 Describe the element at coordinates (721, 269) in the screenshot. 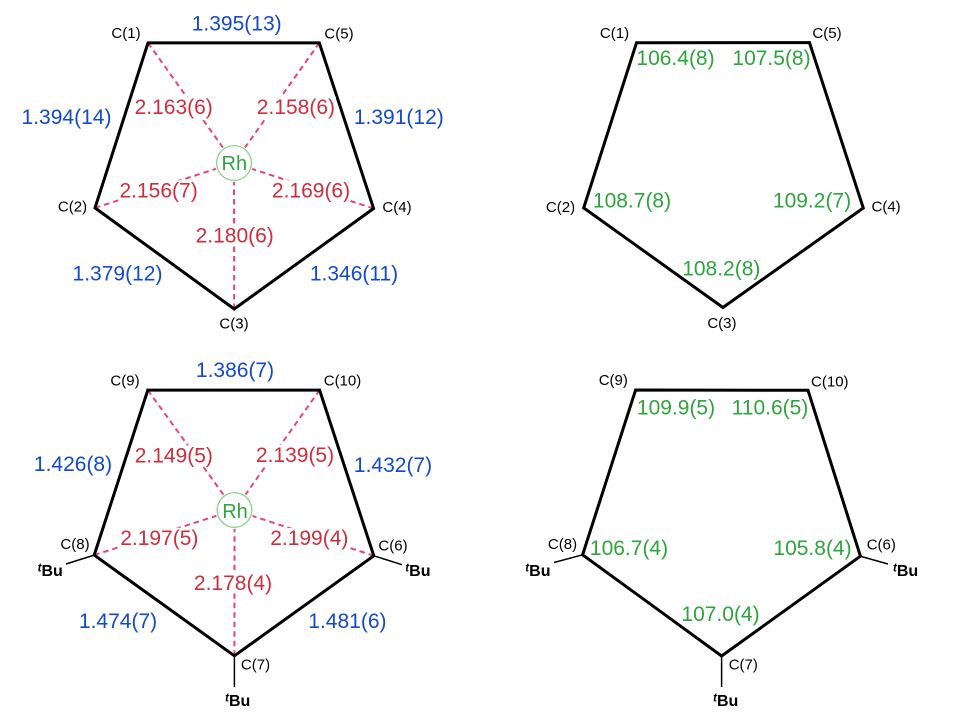

I see `svg-text: 108.2(8)` at that location.